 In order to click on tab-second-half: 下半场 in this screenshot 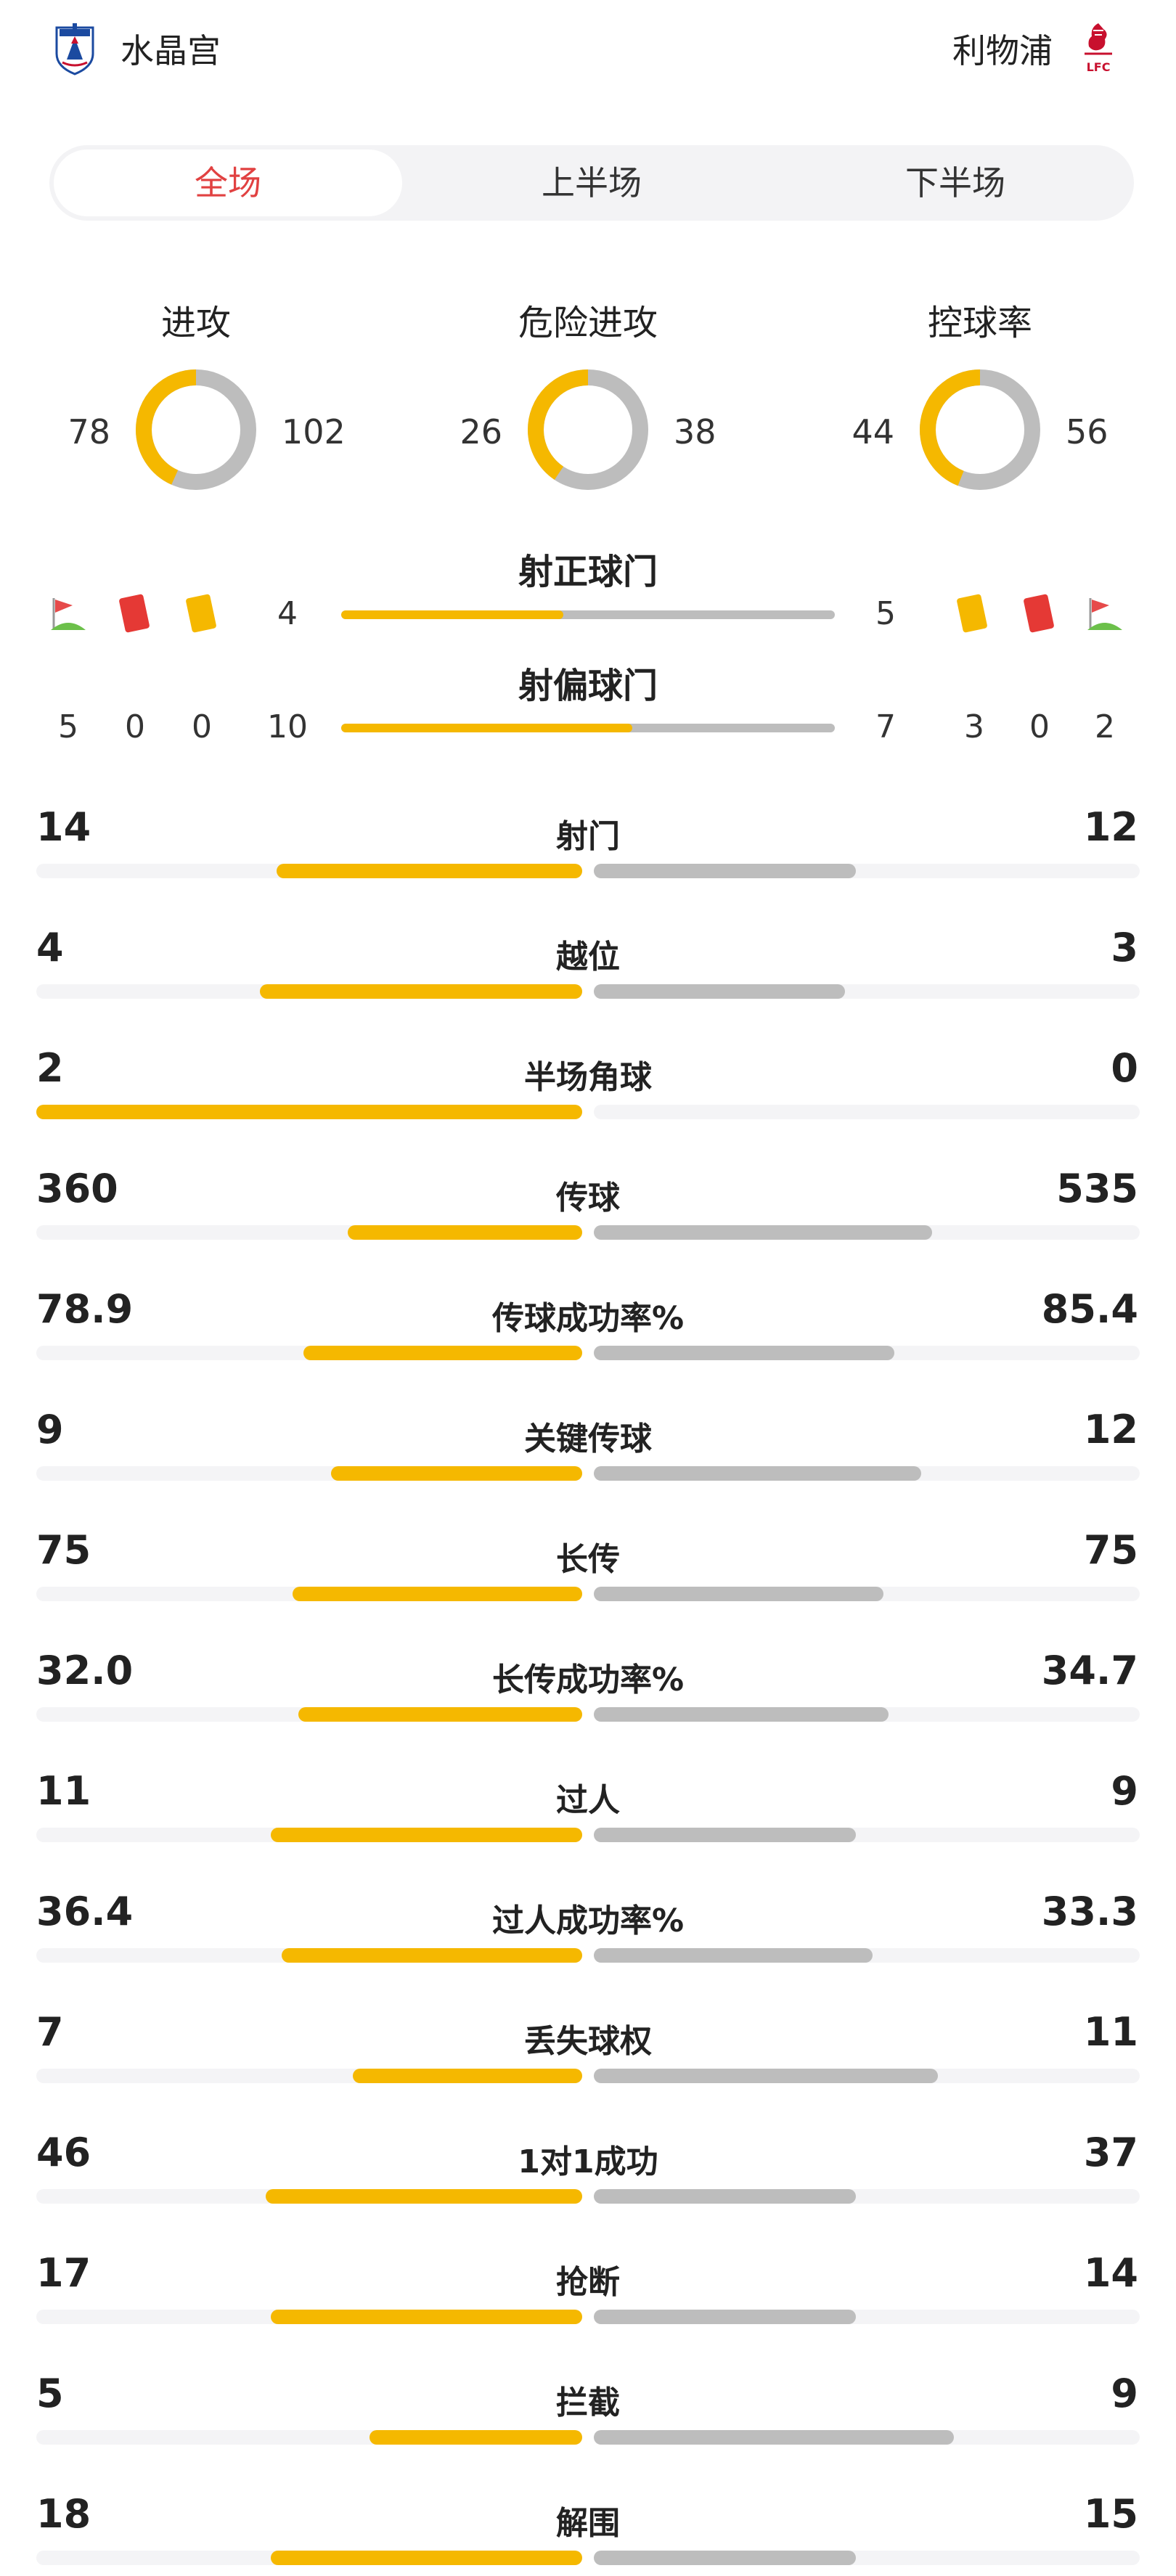, I will do `click(955, 183)`.